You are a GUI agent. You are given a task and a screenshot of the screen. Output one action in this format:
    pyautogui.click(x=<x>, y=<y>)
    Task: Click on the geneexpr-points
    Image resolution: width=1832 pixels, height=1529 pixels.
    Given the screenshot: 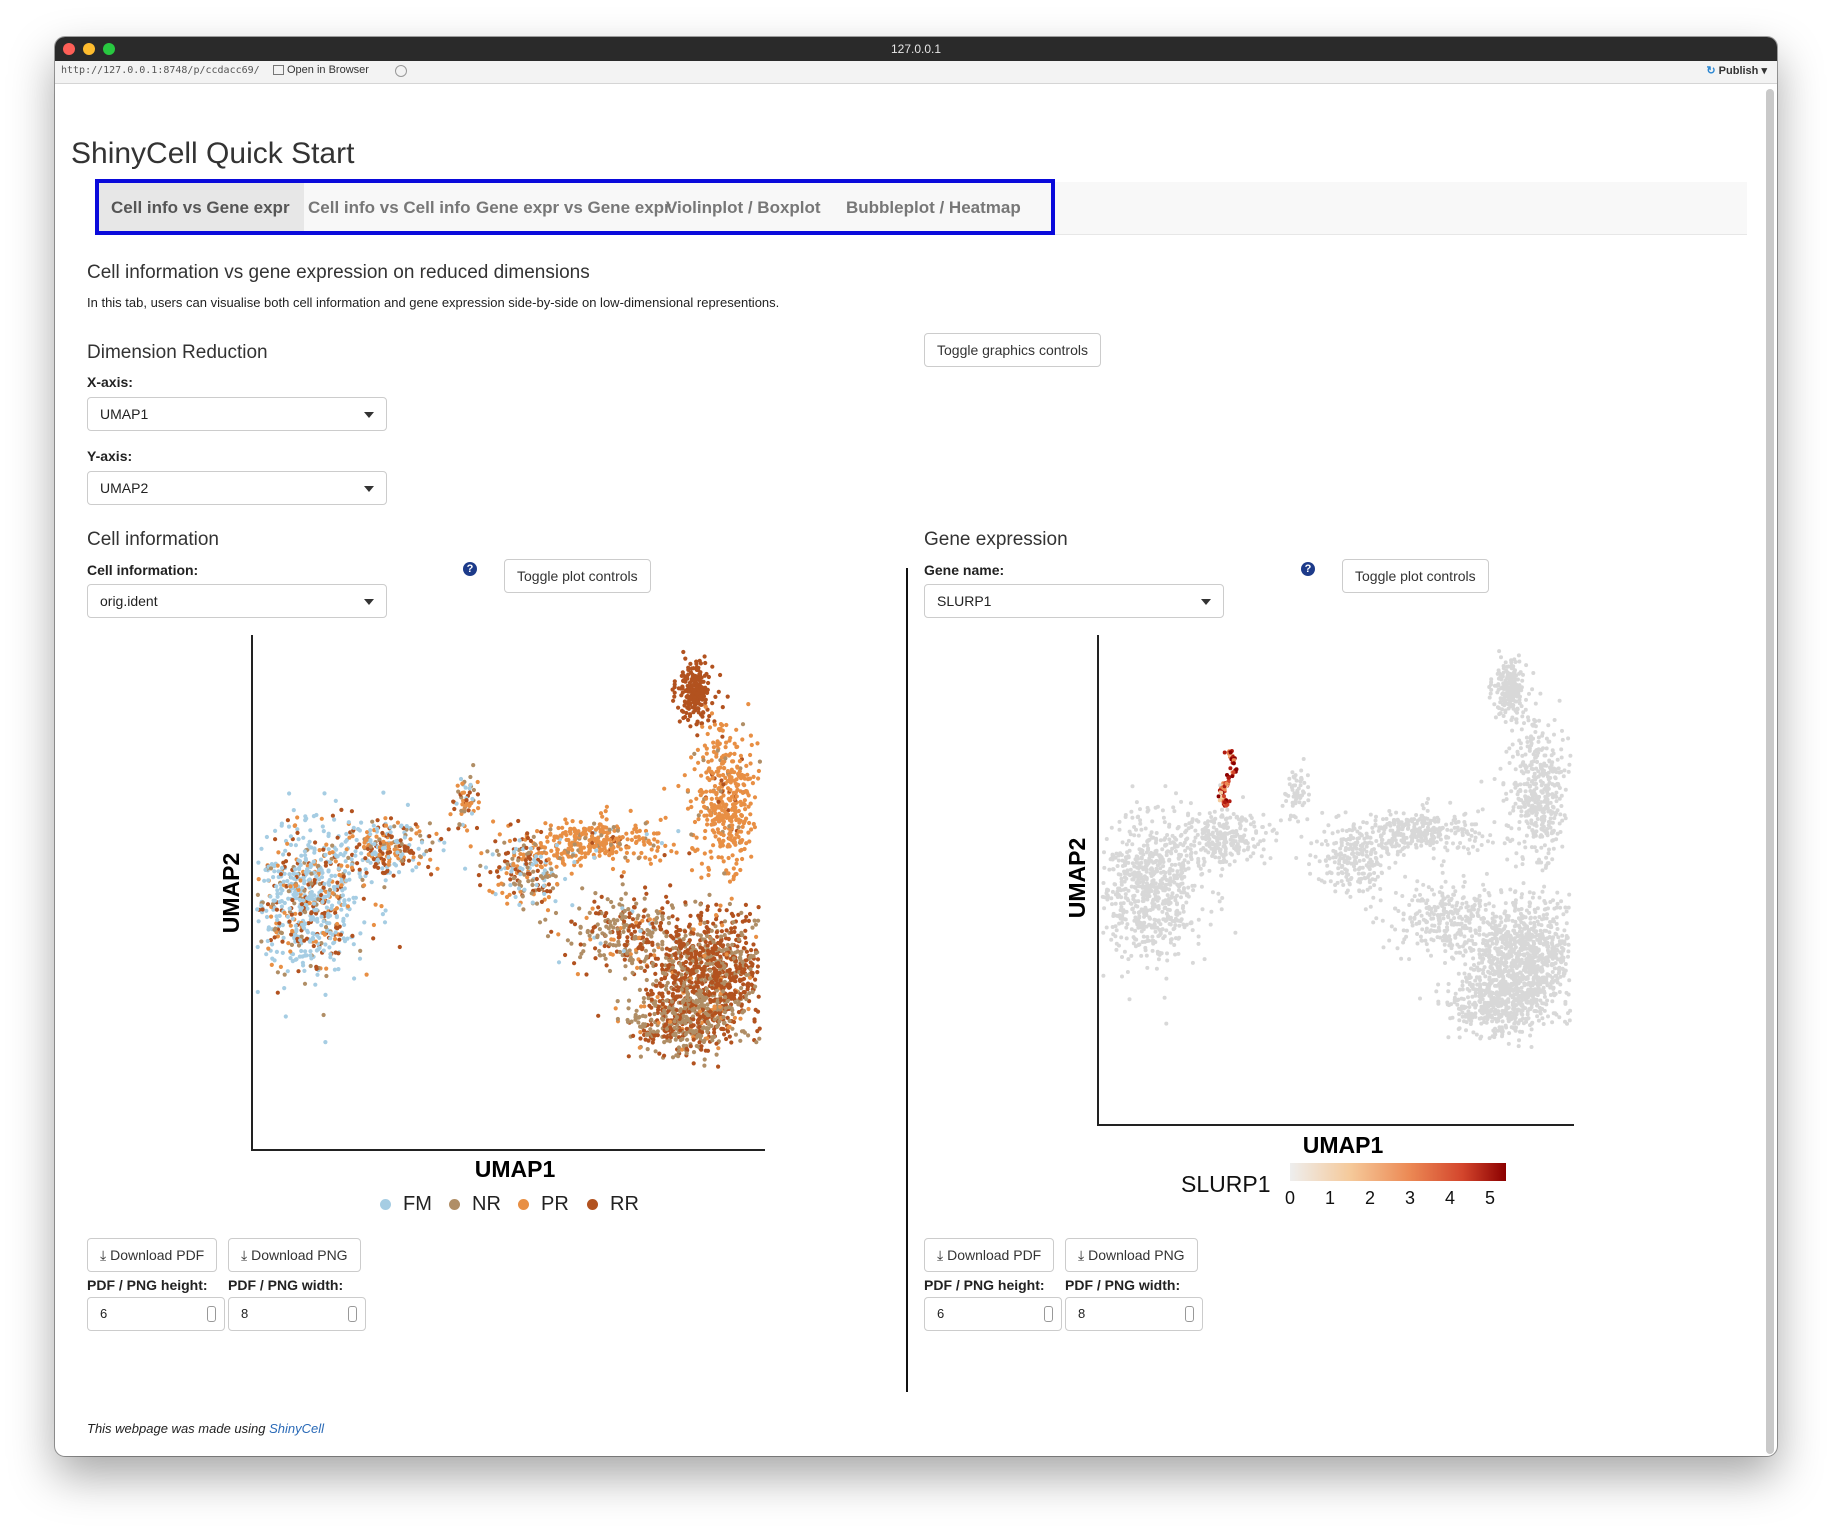 What is the action you would take?
    pyautogui.click(x=1336, y=849)
    